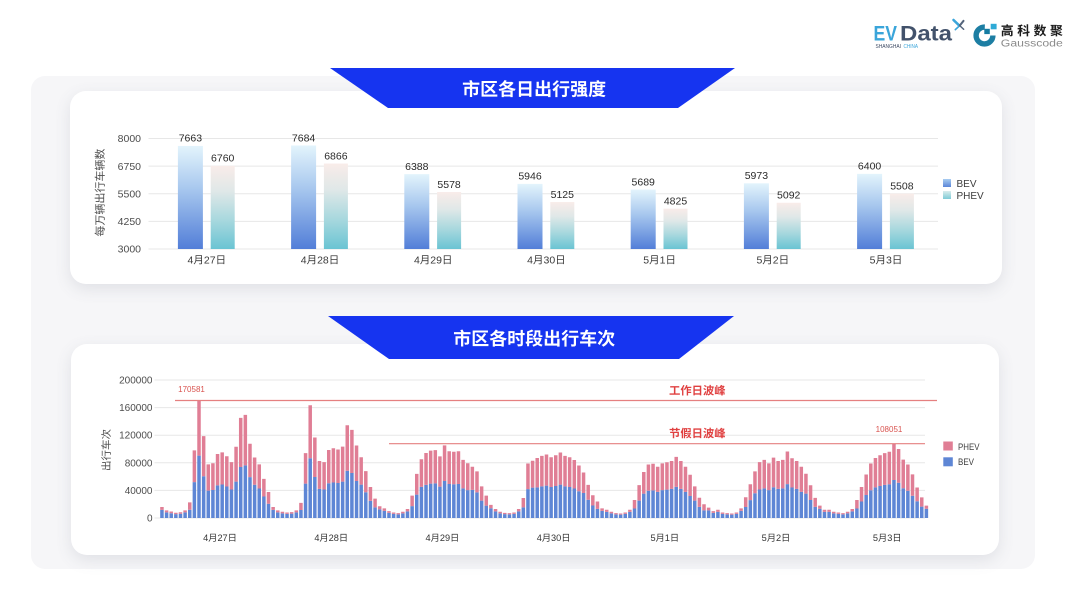 The height and width of the screenshot is (608, 1080). What do you see at coordinates (676, 201) in the screenshot?
I see `svg-text: 4825` at bounding box center [676, 201].